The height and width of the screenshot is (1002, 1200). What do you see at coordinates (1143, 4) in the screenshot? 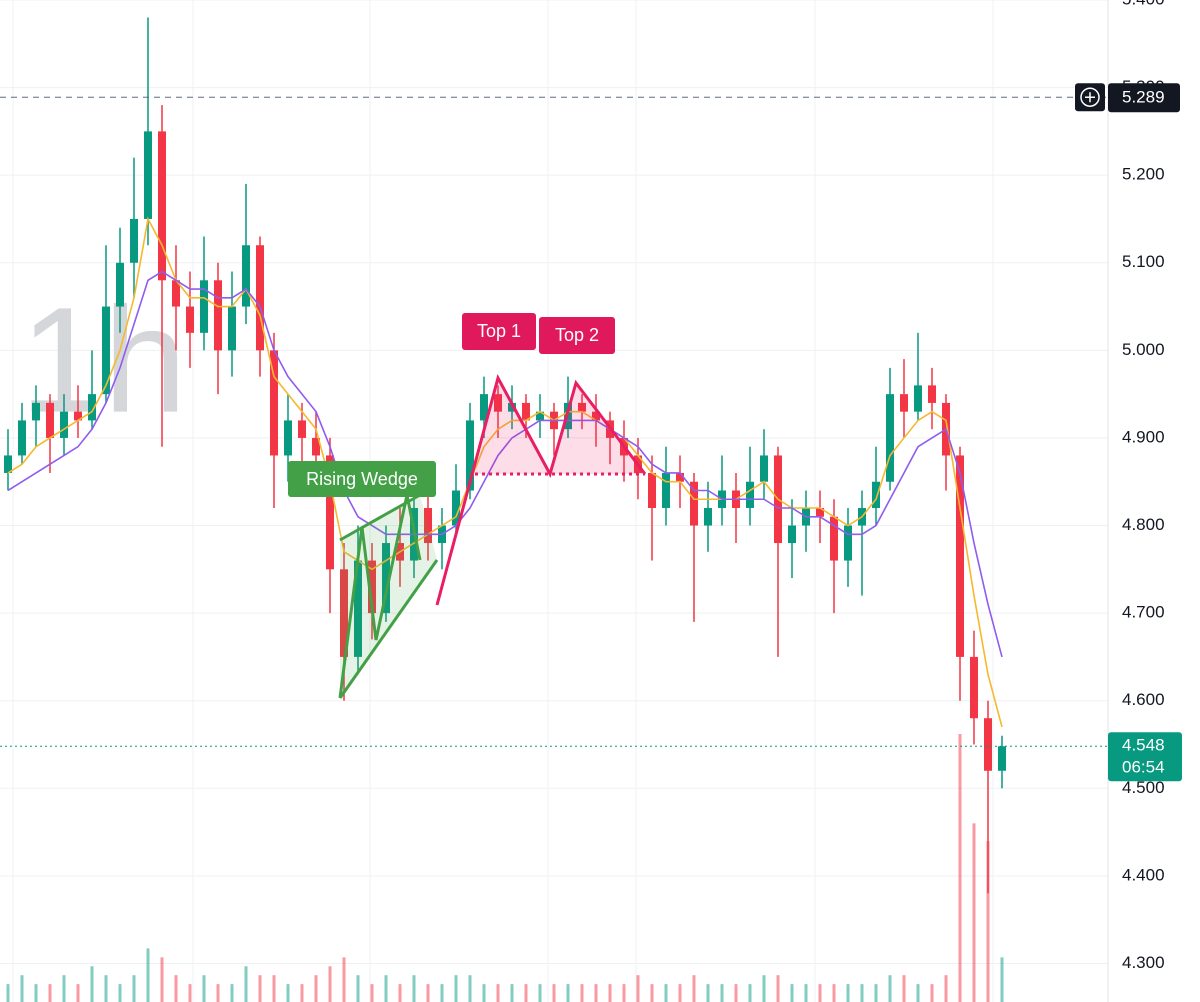
I see `y-tick-label: 5.400` at bounding box center [1143, 4].